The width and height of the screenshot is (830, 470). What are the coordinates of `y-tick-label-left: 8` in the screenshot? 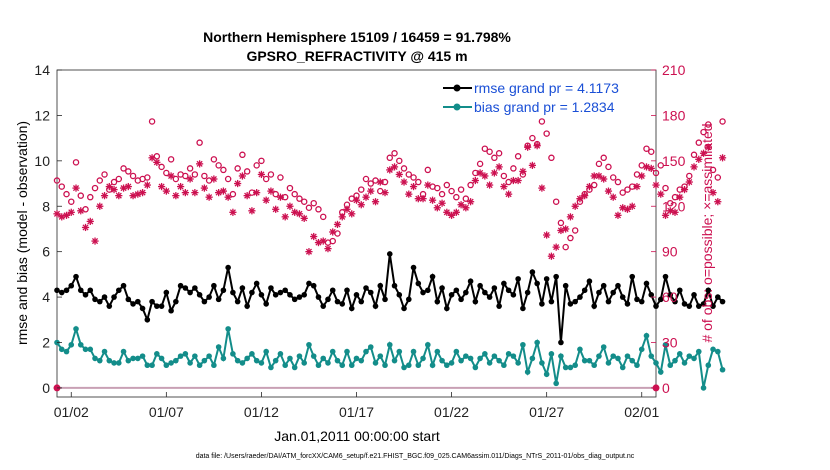 It's located at (46, 206).